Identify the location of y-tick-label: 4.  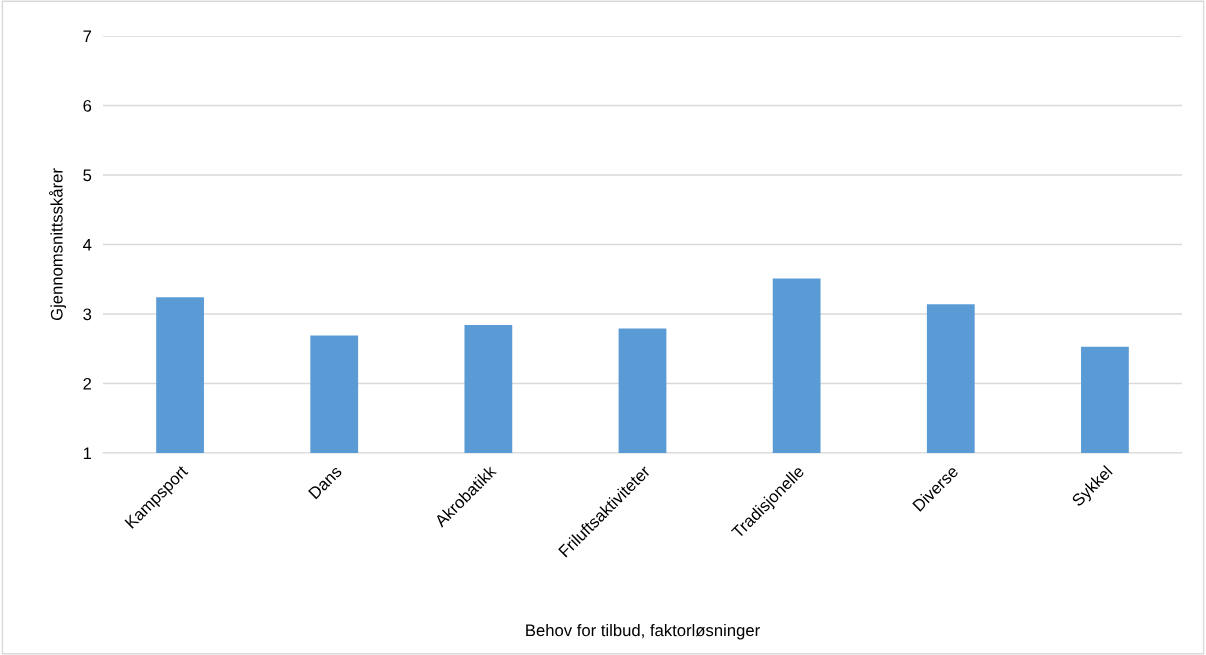
(87, 245).